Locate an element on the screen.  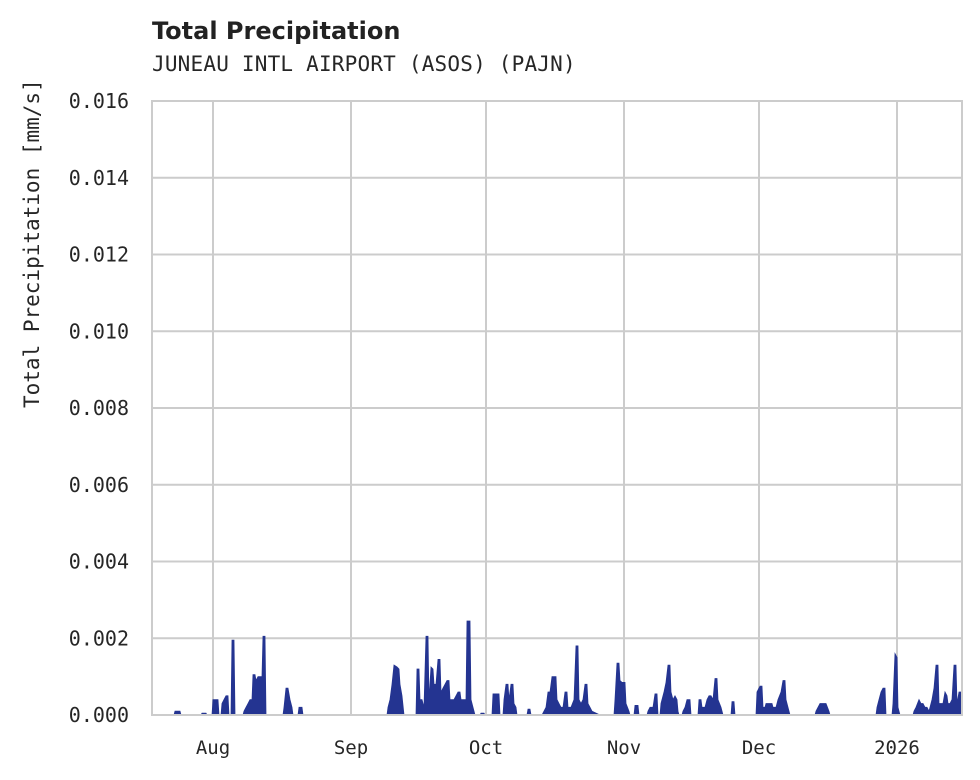
chart-title: Total Precipitation is located at coordinates (276, 31).